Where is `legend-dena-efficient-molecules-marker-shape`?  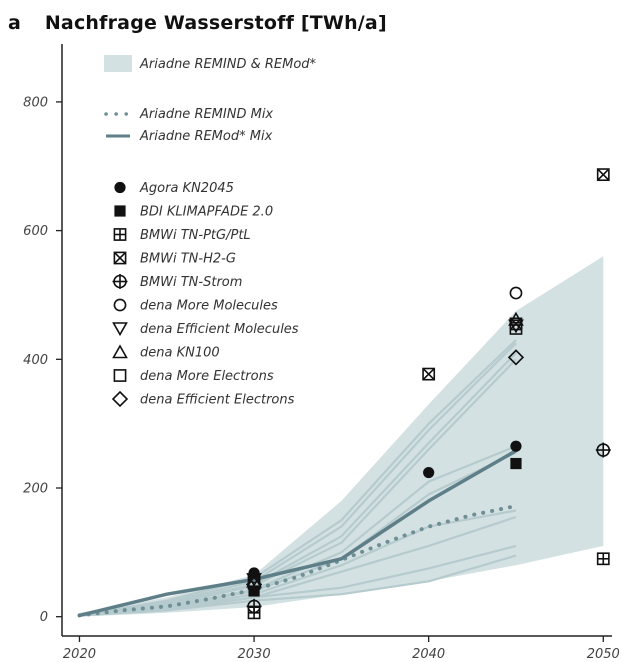
legend-dena-efficient-molecules-marker-shape is located at coordinates (120, 329).